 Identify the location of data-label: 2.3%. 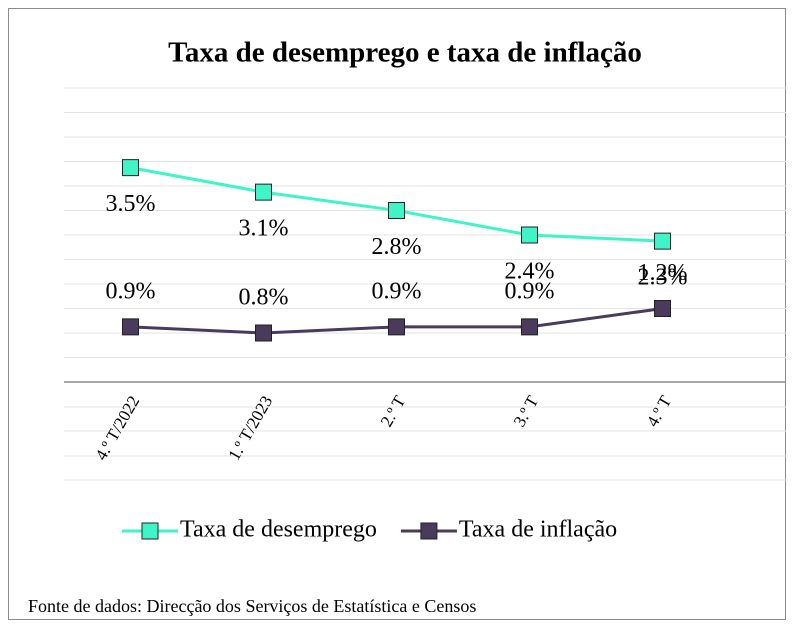
(663, 278).